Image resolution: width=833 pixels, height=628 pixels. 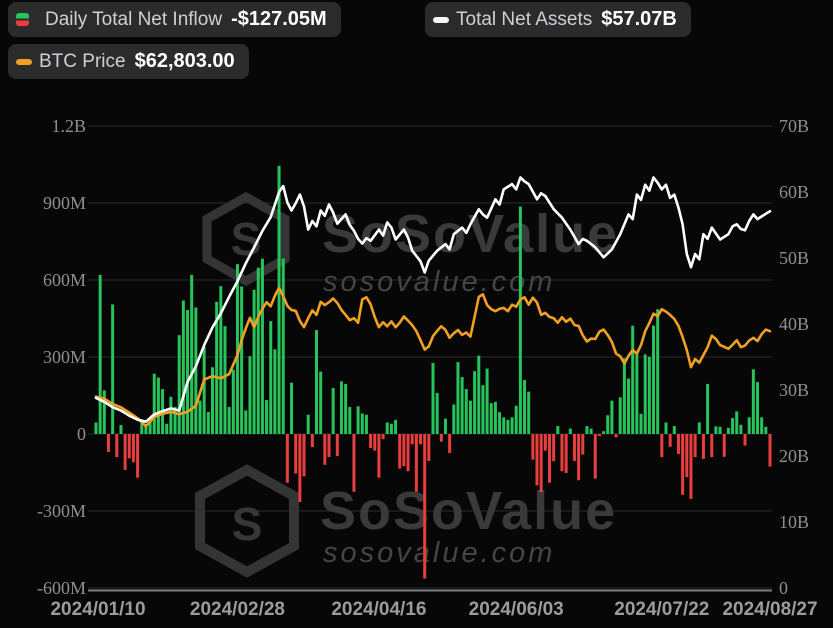 What do you see at coordinates (558, 19) in the screenshot?
I see `legend-item-total-net-assets: Total Net Assets $57.07B` at bounding box center [558, 19].